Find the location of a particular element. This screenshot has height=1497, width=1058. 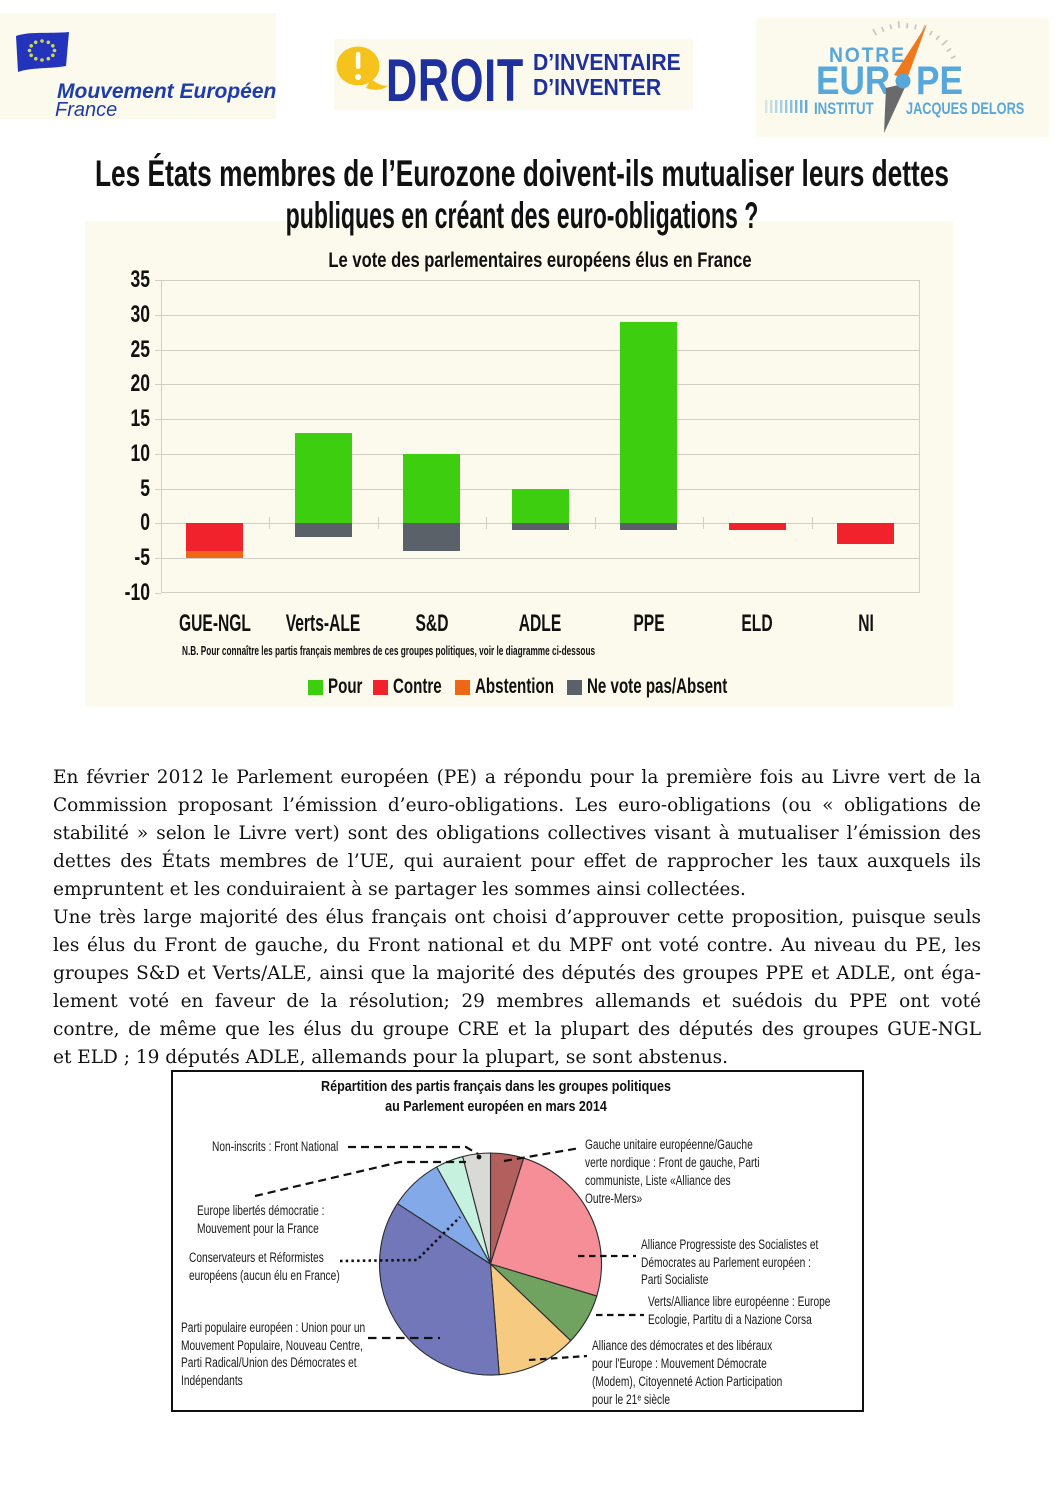

category-label: ELD is located at coordinates (757, 623).